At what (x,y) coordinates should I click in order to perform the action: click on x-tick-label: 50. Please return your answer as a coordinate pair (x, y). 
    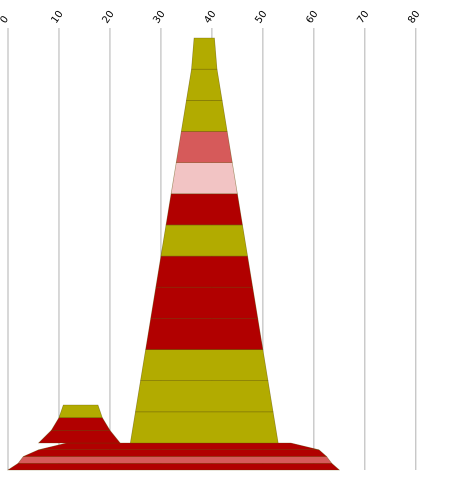
    Looking at the image, I should click on (261, 17).